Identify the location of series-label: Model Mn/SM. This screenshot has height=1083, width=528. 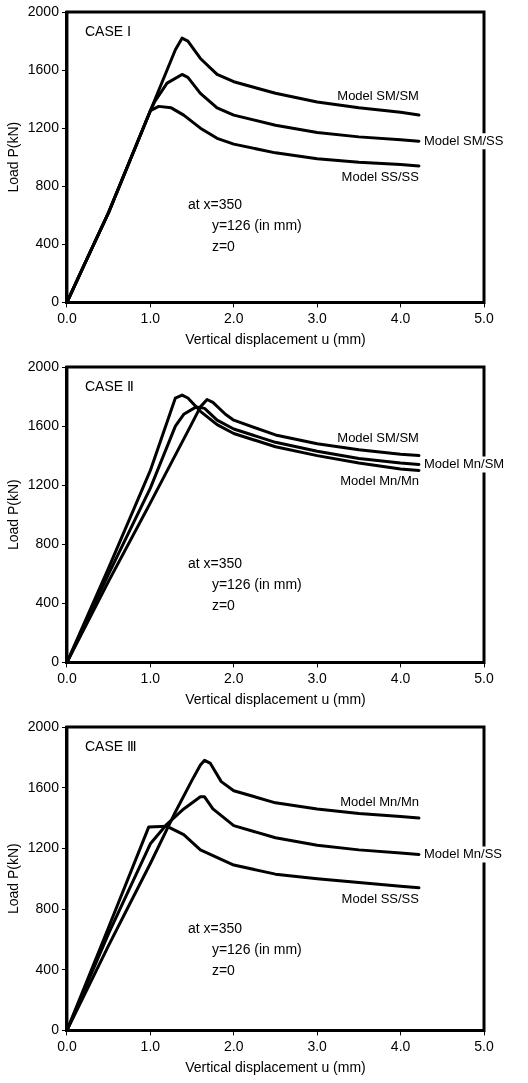
(464, 464).